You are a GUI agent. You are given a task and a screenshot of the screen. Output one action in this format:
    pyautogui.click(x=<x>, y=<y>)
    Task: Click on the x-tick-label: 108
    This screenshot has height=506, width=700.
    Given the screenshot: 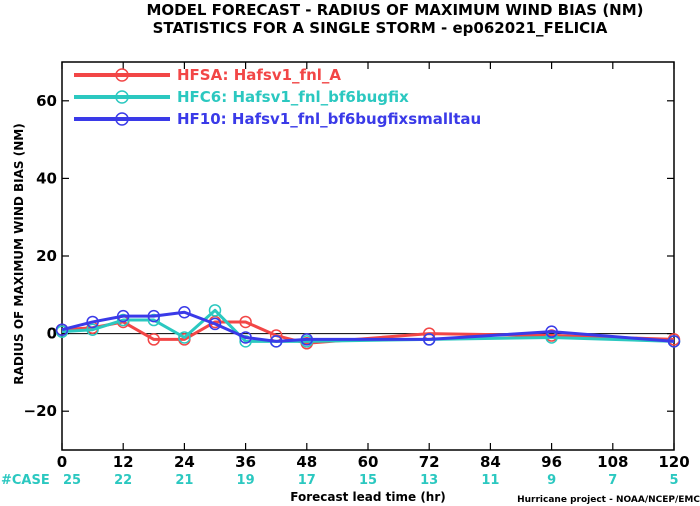 What is the action you would take?
    pyautogui.click(x=612, y=462)
    